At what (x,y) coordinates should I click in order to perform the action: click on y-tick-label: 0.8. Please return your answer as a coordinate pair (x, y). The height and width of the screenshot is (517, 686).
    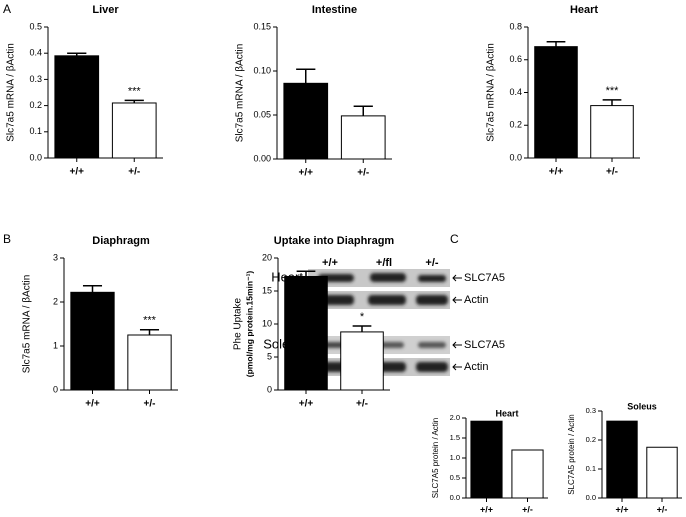
    Looking at the image, I should click on (515, 26).